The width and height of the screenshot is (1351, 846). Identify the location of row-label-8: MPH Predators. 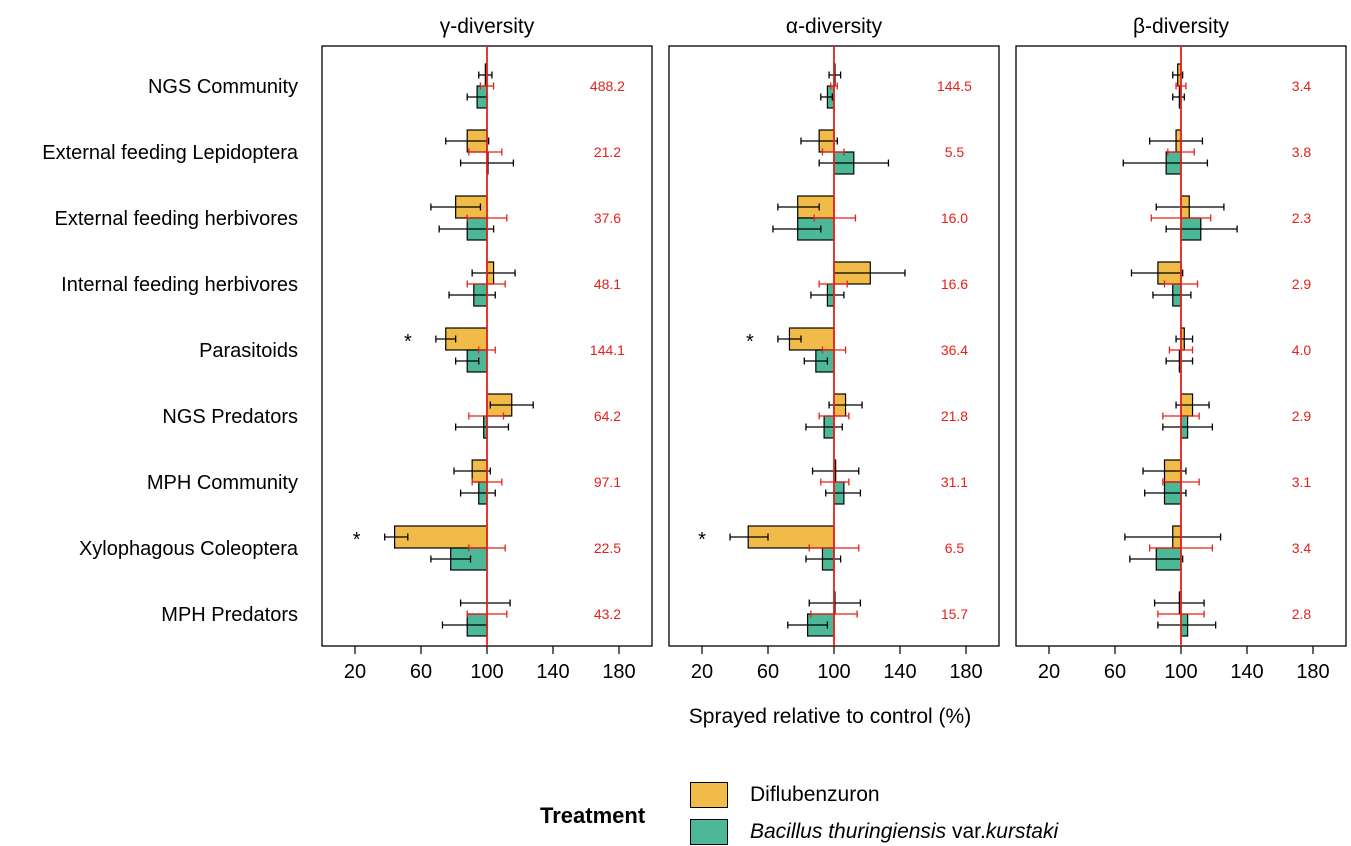
(229, 615).